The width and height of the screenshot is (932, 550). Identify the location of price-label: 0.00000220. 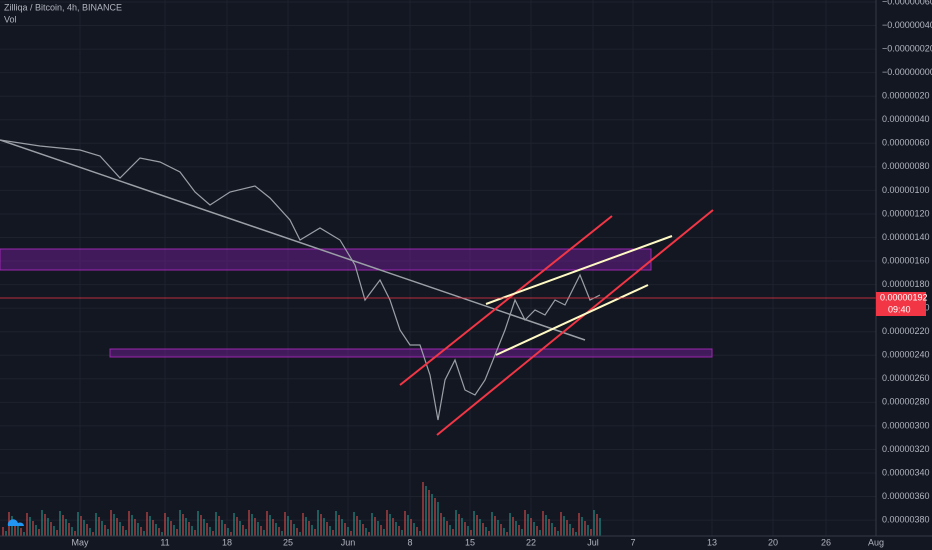
(906, 331).